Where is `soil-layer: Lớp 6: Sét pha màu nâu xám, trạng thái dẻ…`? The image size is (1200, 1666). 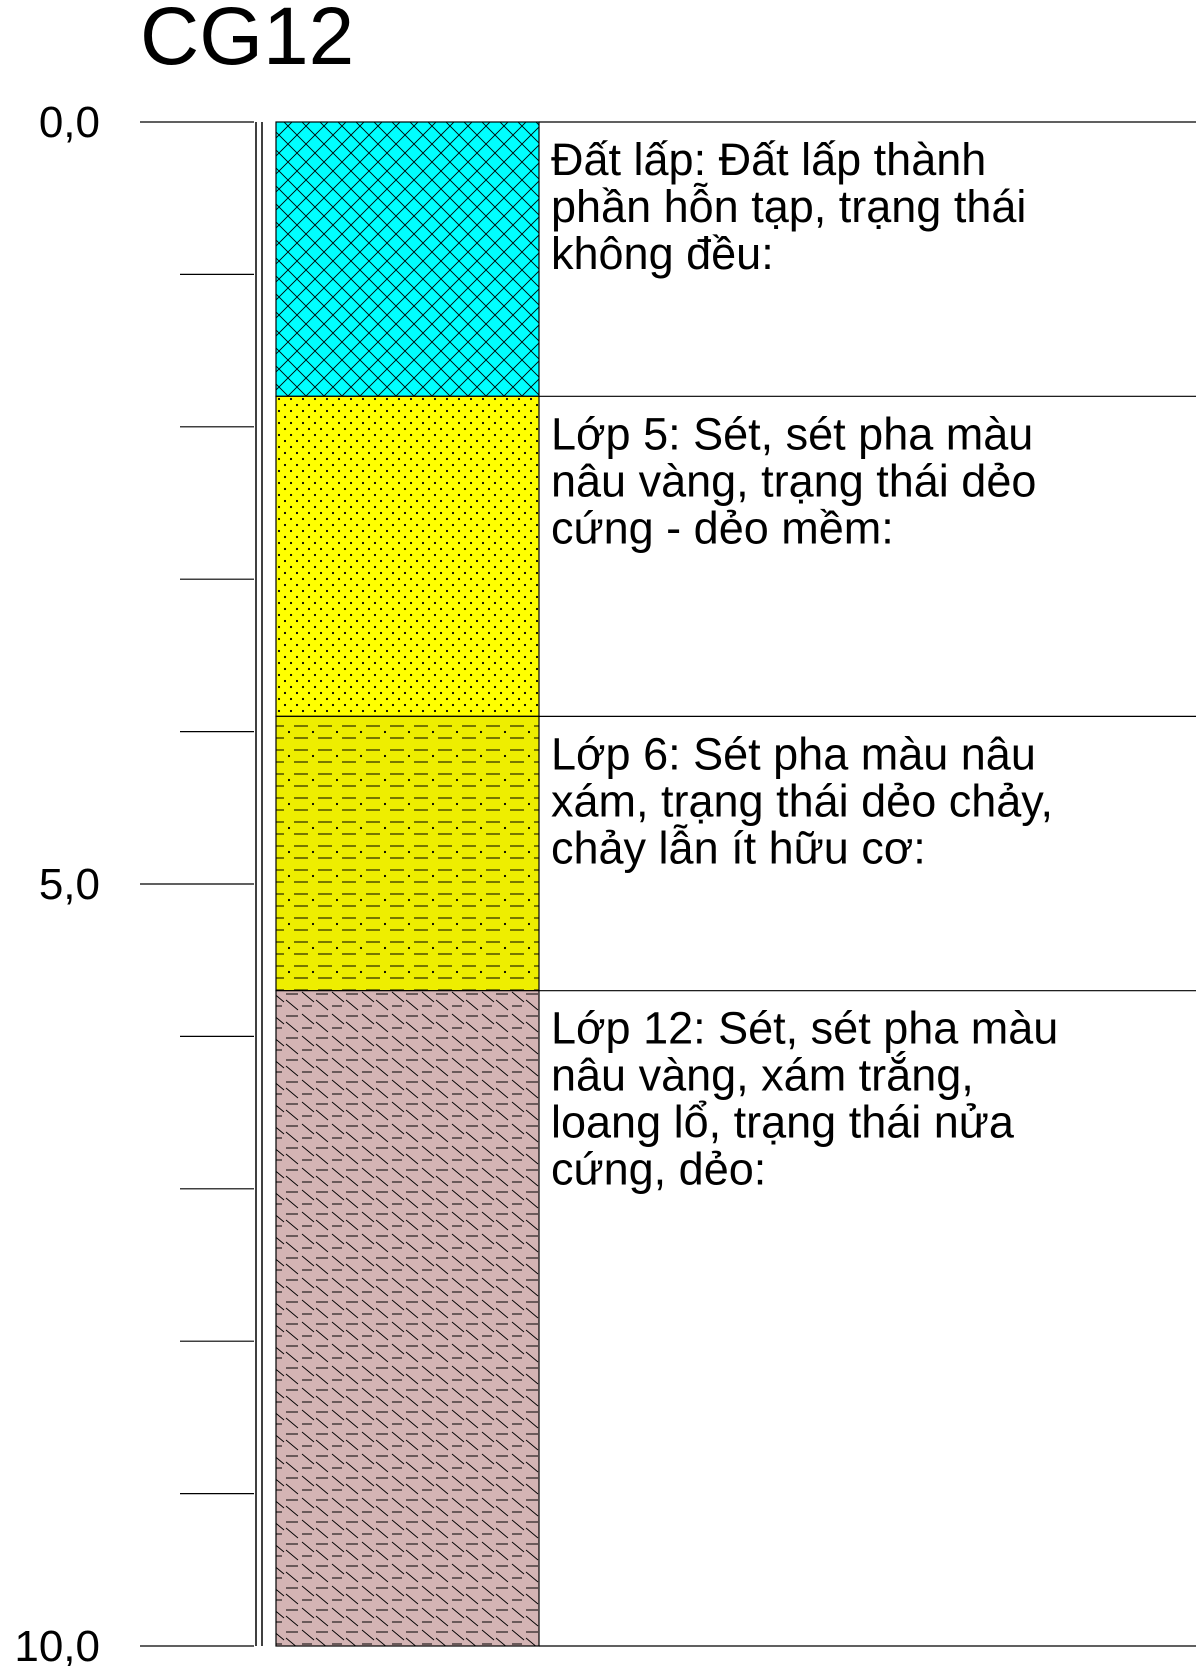 soil-layer: Lớp 6: Sét pha màu nâu xám, trạng thái dẻ… is located at coordinates (735, 853).